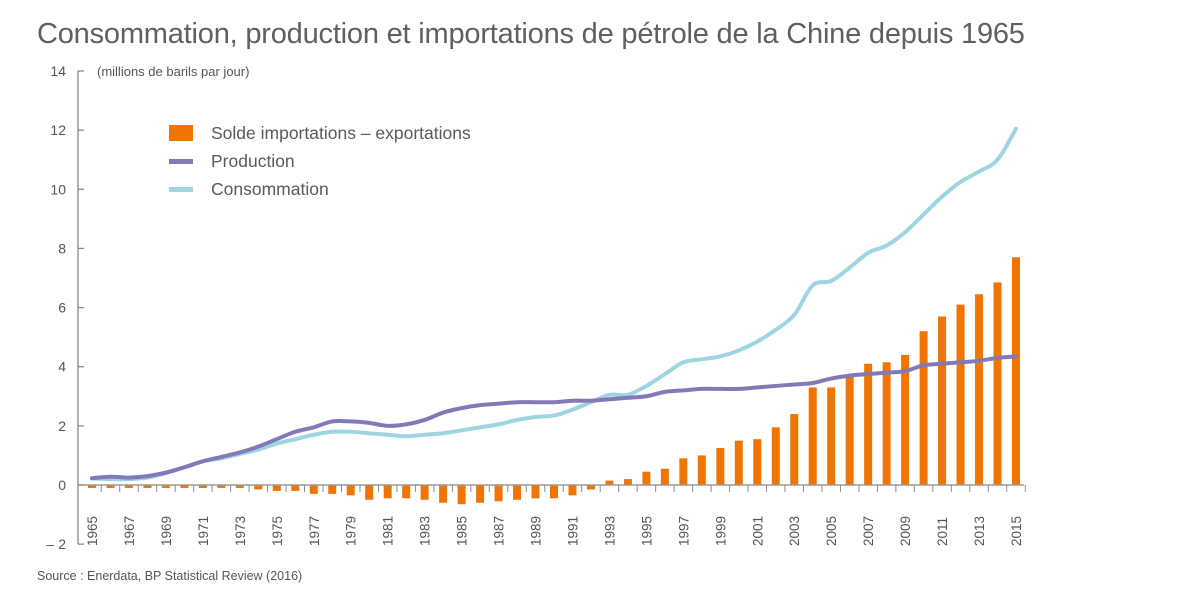 The image size is (1200, 600). I want to click on bar-1972, so click(221, 486).